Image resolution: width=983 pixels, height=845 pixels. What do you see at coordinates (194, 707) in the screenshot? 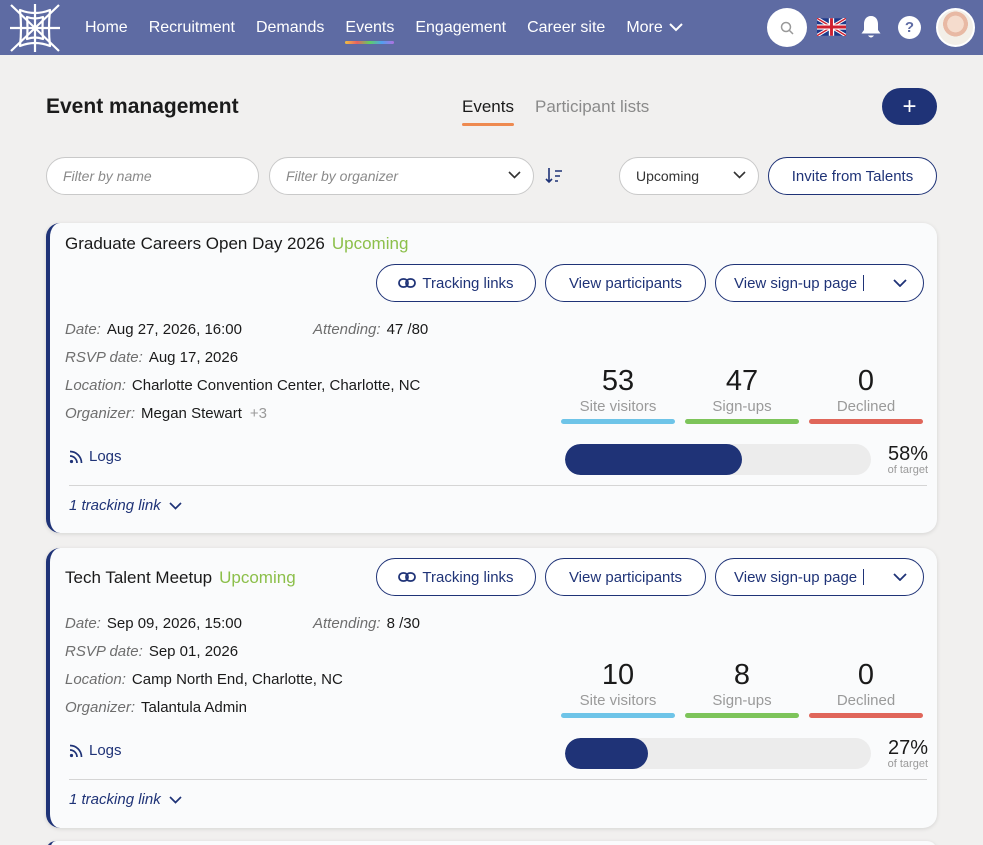
I see `organizer-value: Talantula Admin` at bounding box center [194, 707].